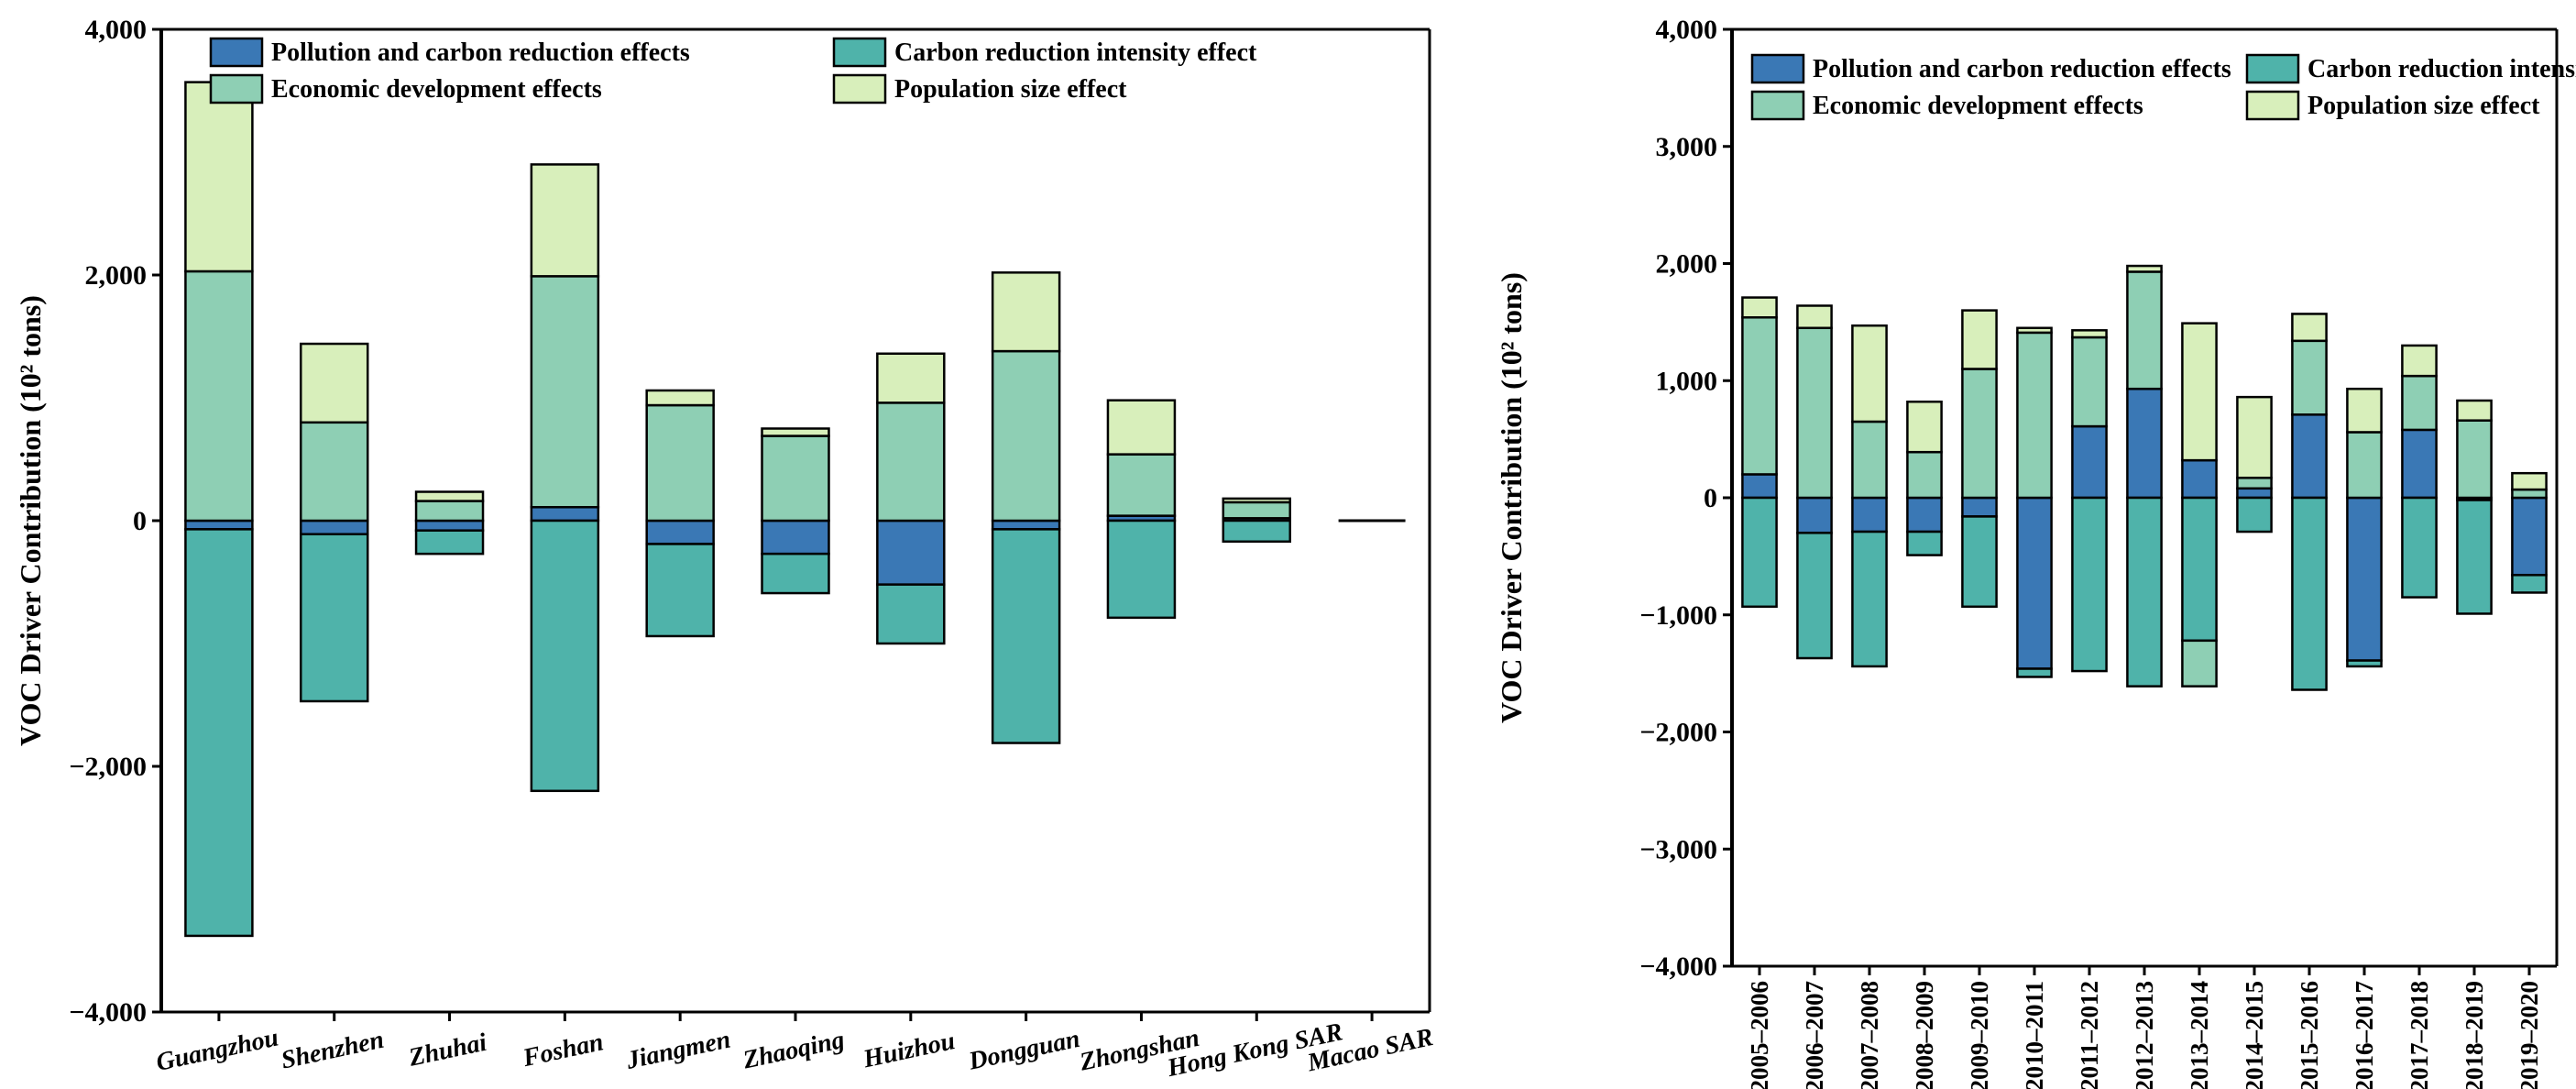 The width and height of the screenshot is (2576, 1089). What do you see at coordinates (1024, 1050) in the screenshot?
I see `x-tick-label: Dongguan` at bounding box center [1024, 1050].